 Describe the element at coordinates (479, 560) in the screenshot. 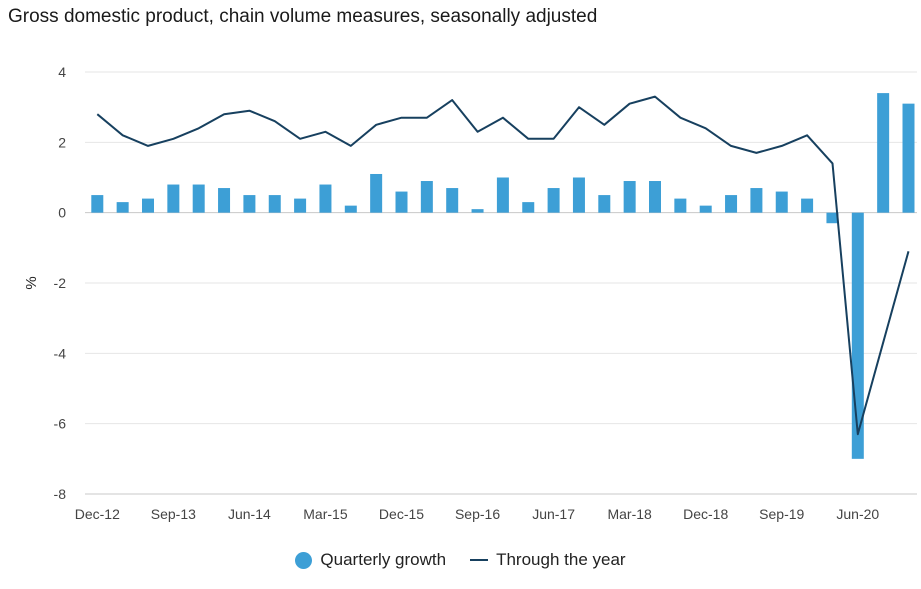

I see `line-series-swatch` at that location.